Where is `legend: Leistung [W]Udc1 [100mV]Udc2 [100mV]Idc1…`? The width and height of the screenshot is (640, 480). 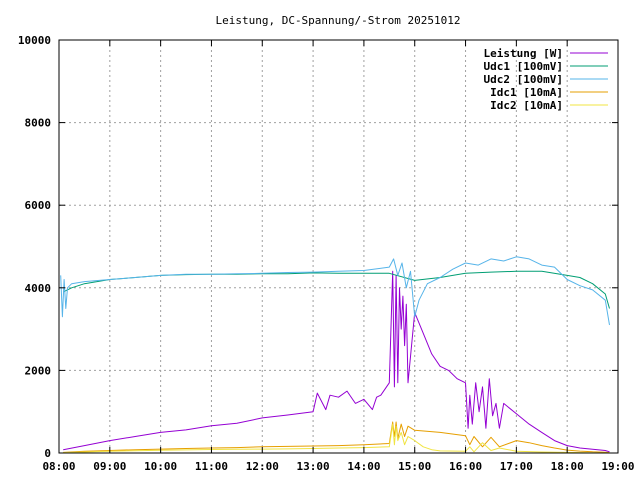
legend: Leistung [W]Udc1 [100mV]Udc2 [100mV]Idc1… is located at coordinates (546, 79).